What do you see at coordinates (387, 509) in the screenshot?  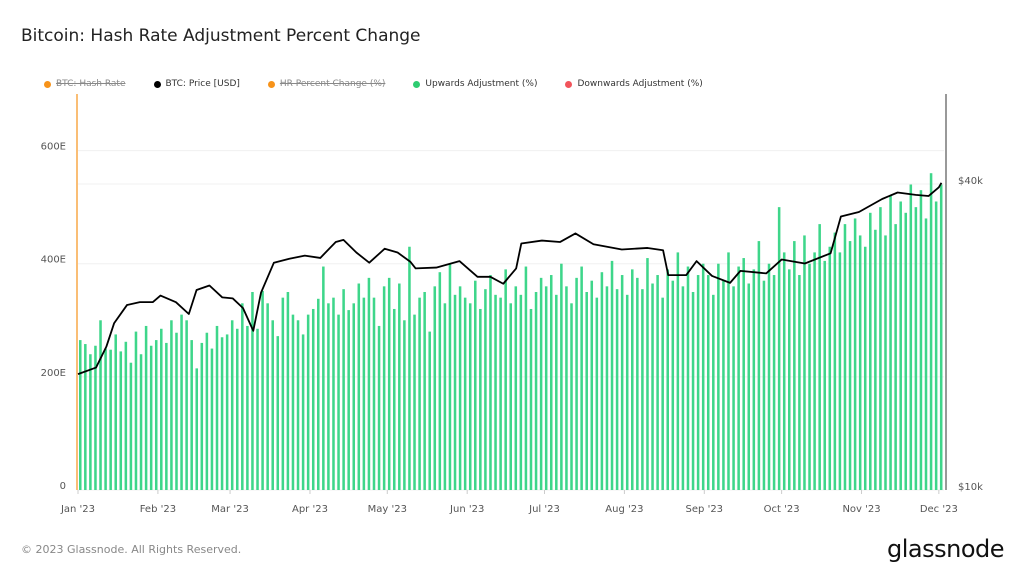 I see `x-tick-label: May '23` at bounding box center [387, 509].